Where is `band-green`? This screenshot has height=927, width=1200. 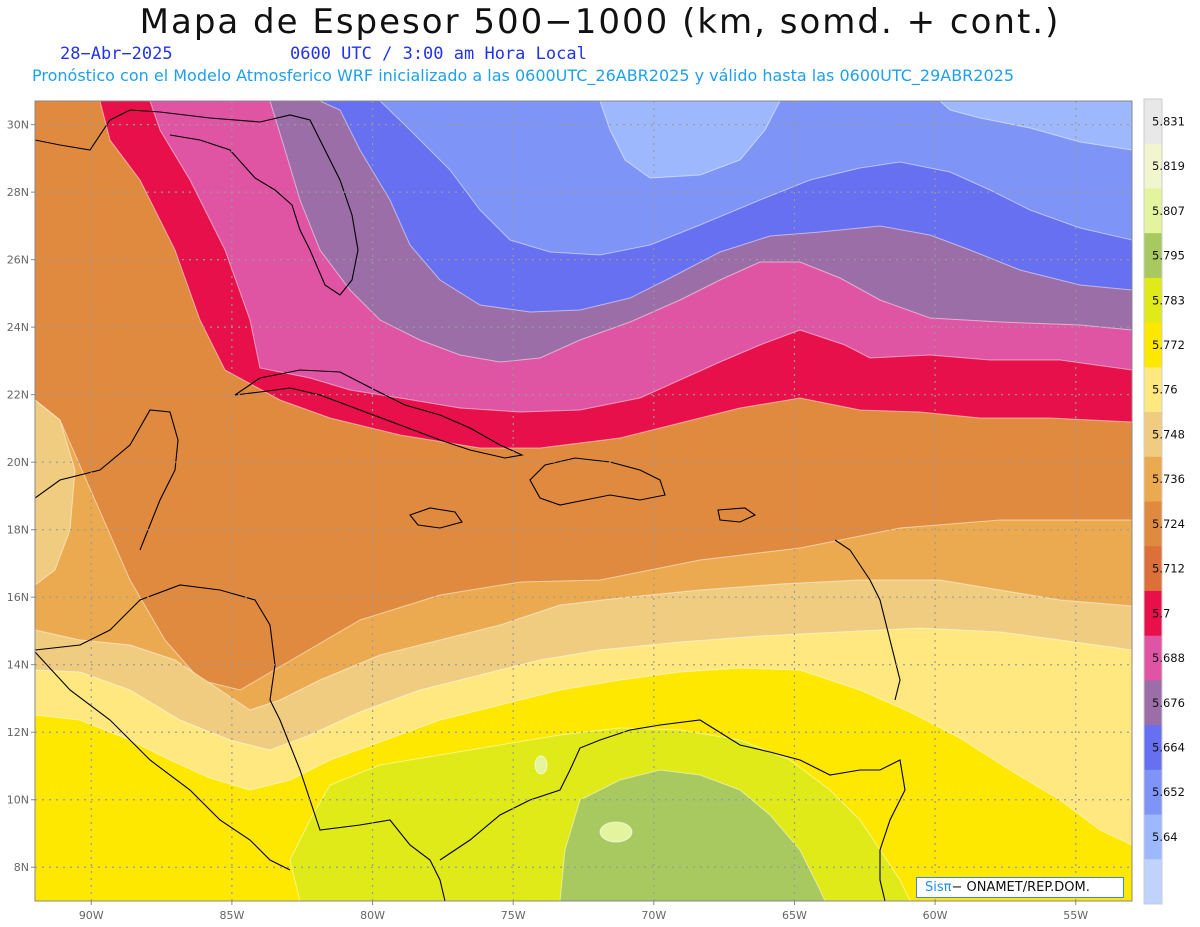 band-green is located at coordinates (692, 835).